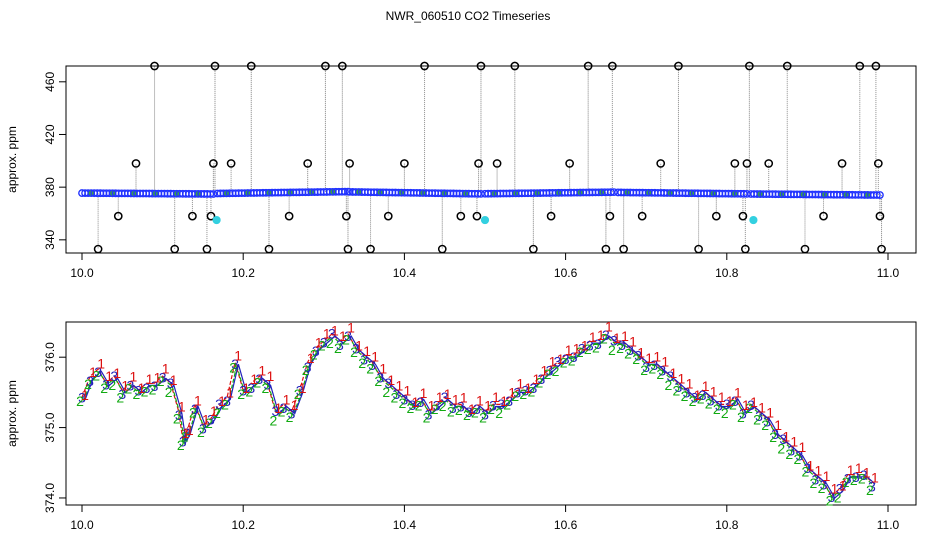 The width and height of the screenshot is (936, 540). I want to click on y-tick-label: 374.0, so click(50, 498).